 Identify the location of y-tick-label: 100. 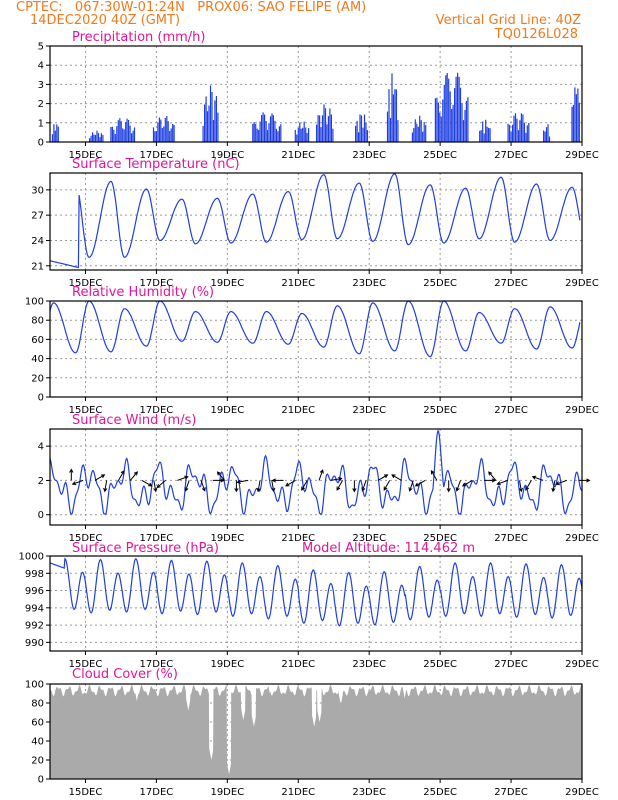
(34, 685).